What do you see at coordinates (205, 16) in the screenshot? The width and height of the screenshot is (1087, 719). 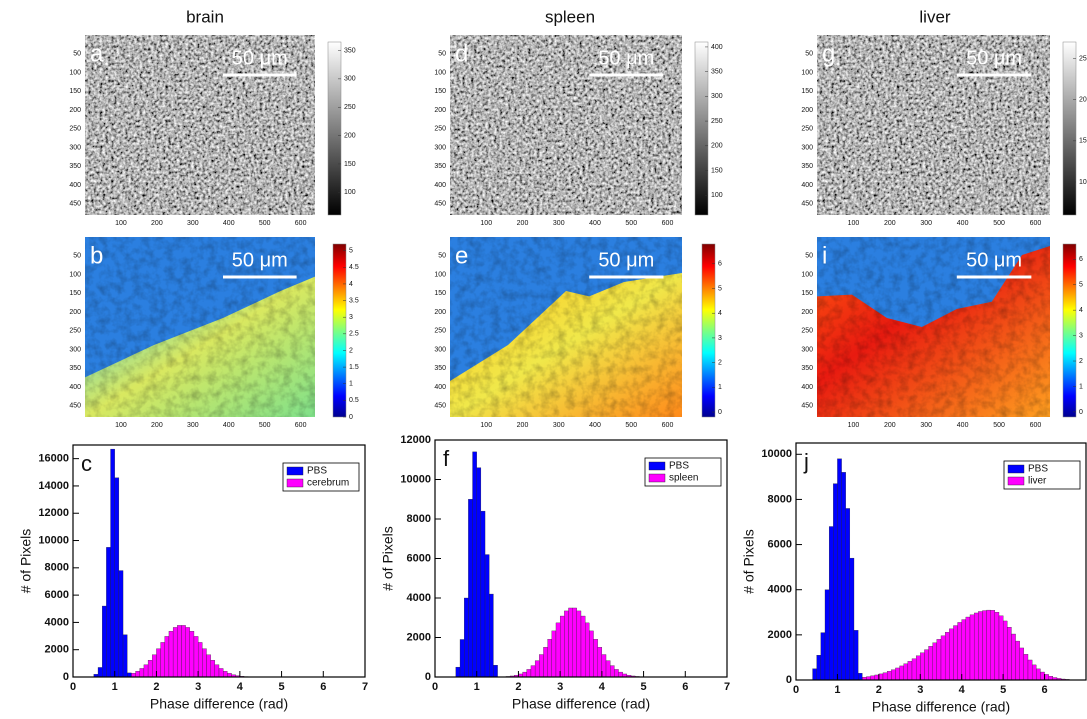 I see `column-title: brain` at bounding box center [205, 16].